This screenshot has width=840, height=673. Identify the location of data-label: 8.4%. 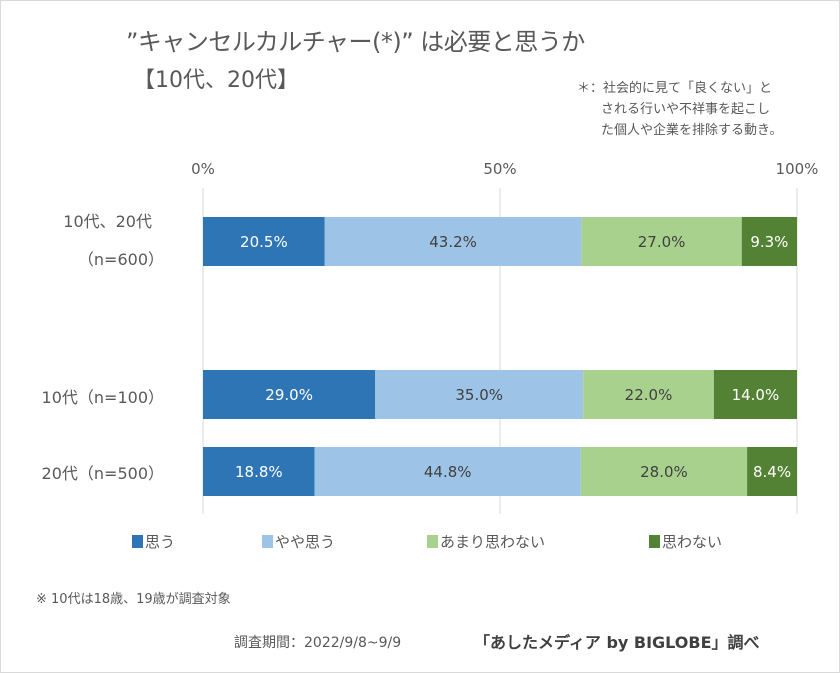
(772, 472).